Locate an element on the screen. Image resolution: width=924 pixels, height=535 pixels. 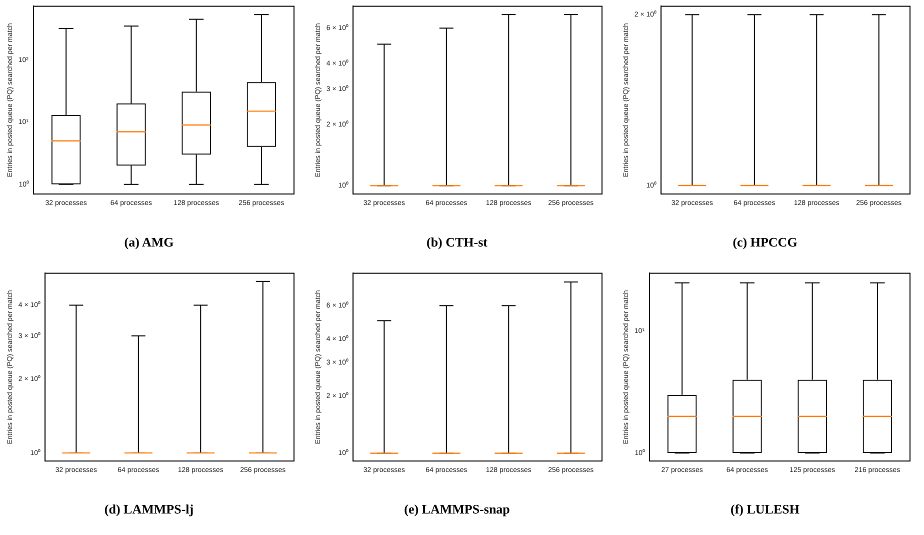
text: (c) HPCCG is located at coordinates (765, 242).